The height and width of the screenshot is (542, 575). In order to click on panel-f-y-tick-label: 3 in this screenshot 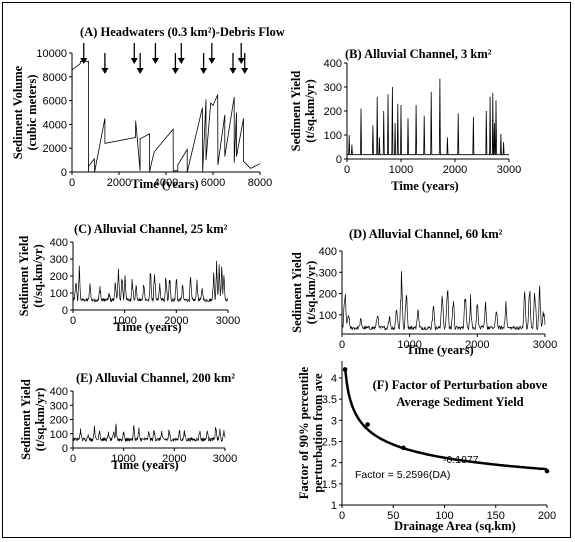, I will do `click(334, 421)`.